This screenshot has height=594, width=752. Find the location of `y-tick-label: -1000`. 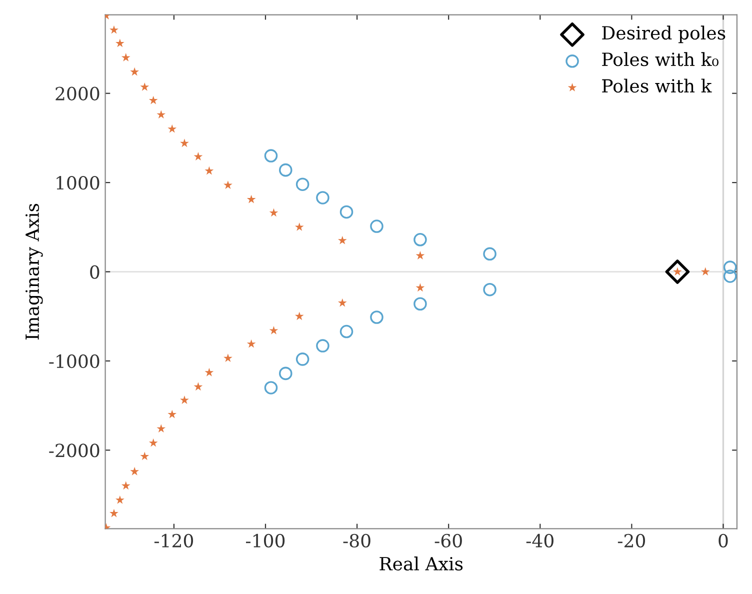

y-tick-label: -1000 is located at coordinates (74, 361).